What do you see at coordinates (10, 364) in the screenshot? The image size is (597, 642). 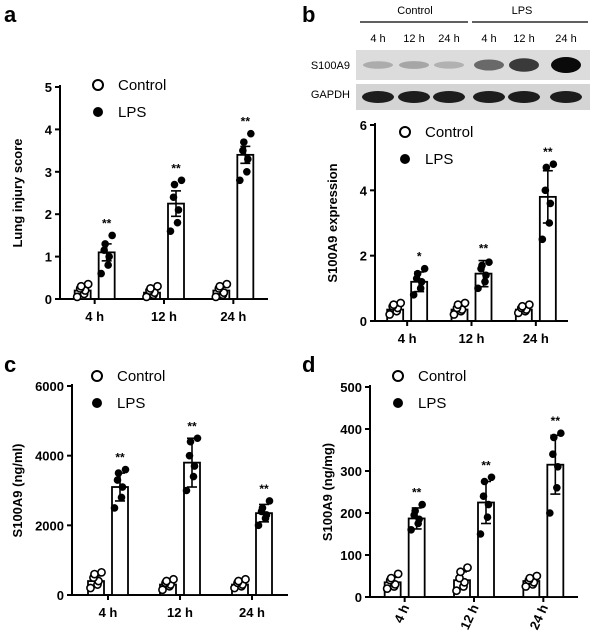 I see `panel-label-c: c` at bounding box center [10, 364].